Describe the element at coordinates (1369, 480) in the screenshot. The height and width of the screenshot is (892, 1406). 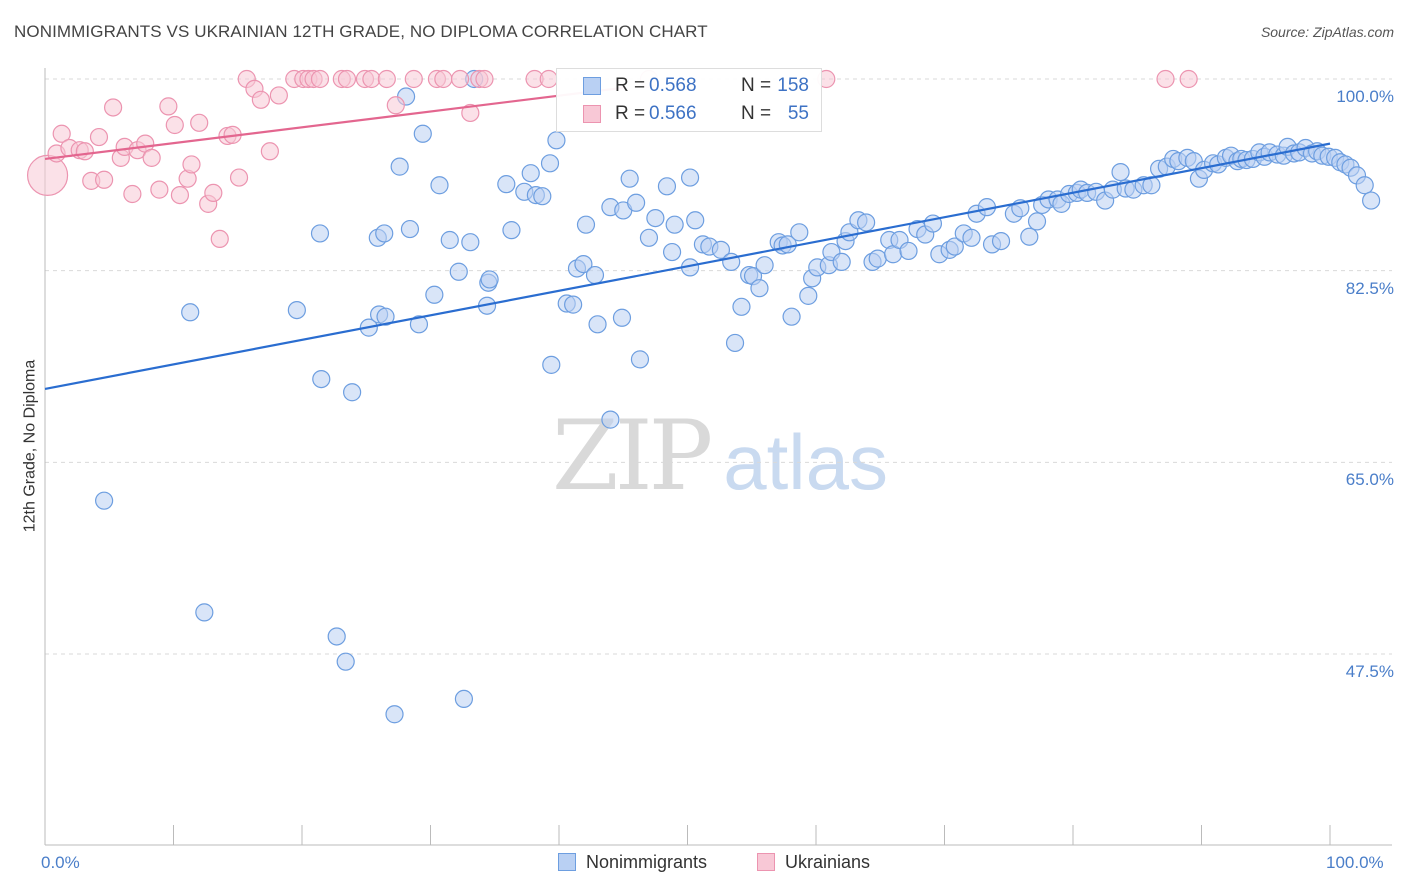
I see `y-tick-label: 65.0%` at that location.